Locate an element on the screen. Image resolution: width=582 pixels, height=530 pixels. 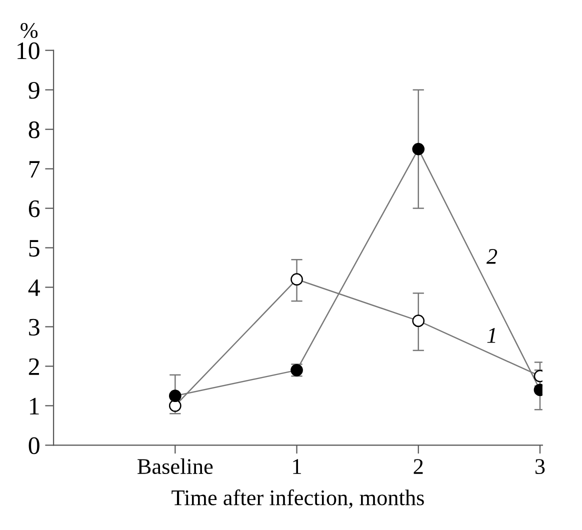
series-label: 2 is located at coordinates (492, 256).